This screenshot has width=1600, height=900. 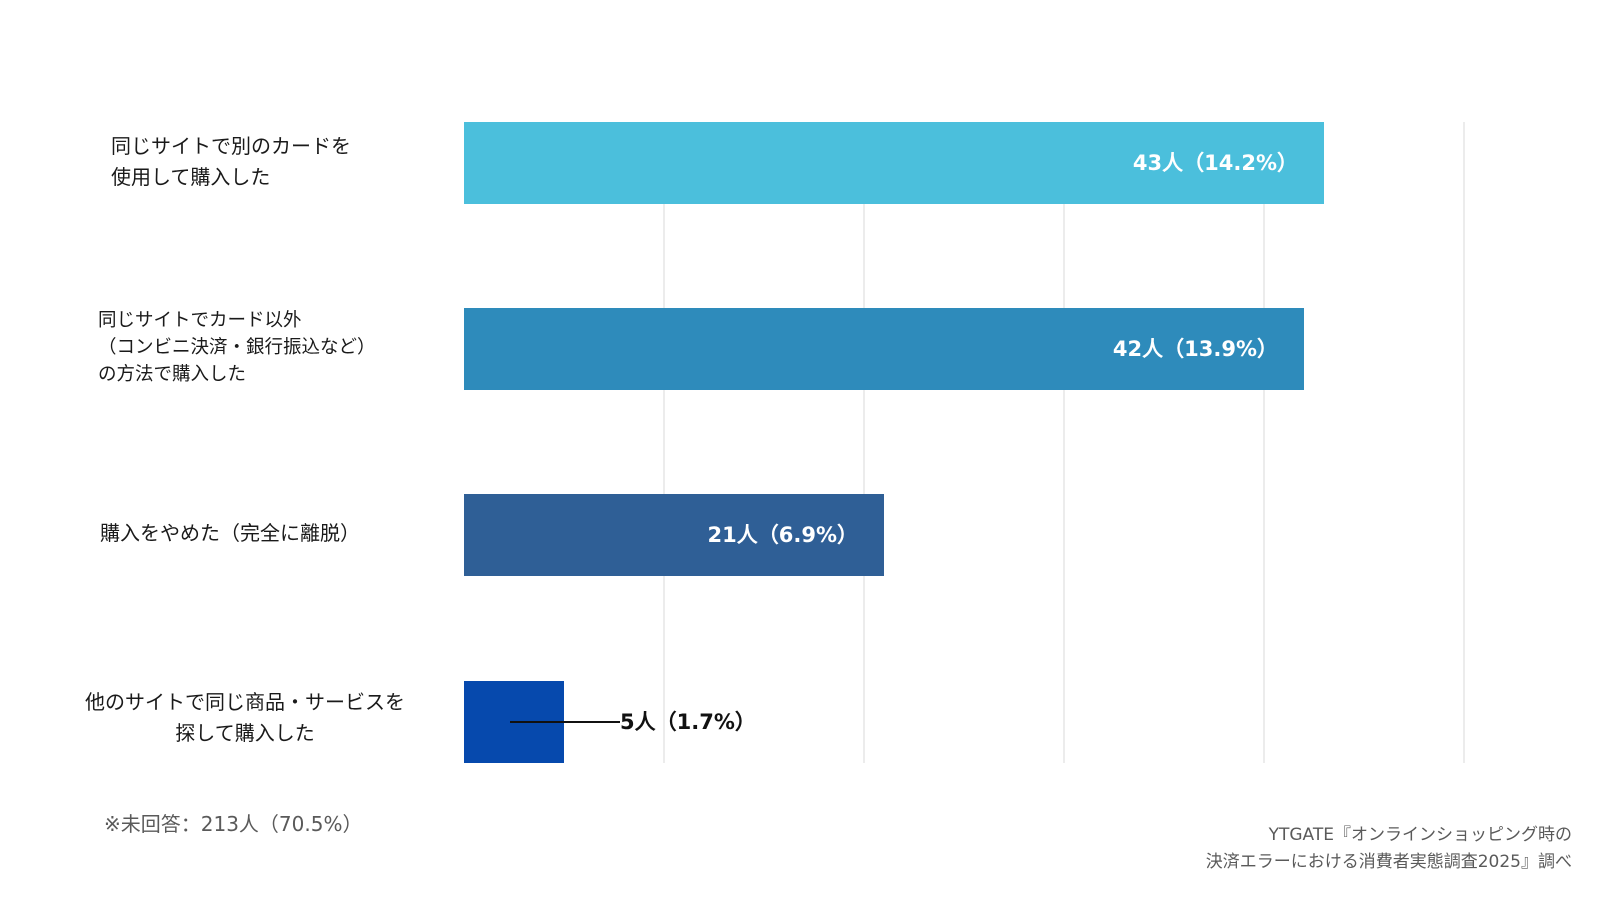 I want to click on source-credit-line-2: 決済エラーにおける消費者実態調査2025』調べ, so click(x=1388, y=862).